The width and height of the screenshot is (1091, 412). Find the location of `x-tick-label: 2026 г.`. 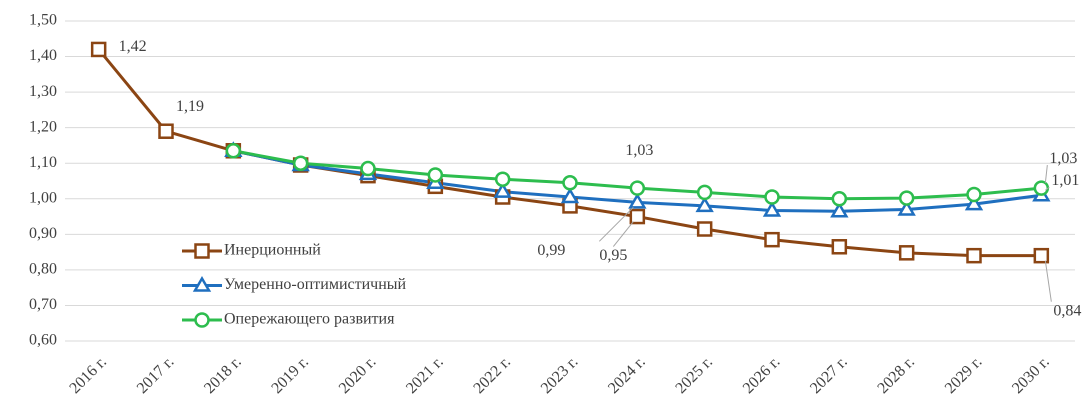

x-tick-label: 2026 г. is located at coordinates (762, 375).